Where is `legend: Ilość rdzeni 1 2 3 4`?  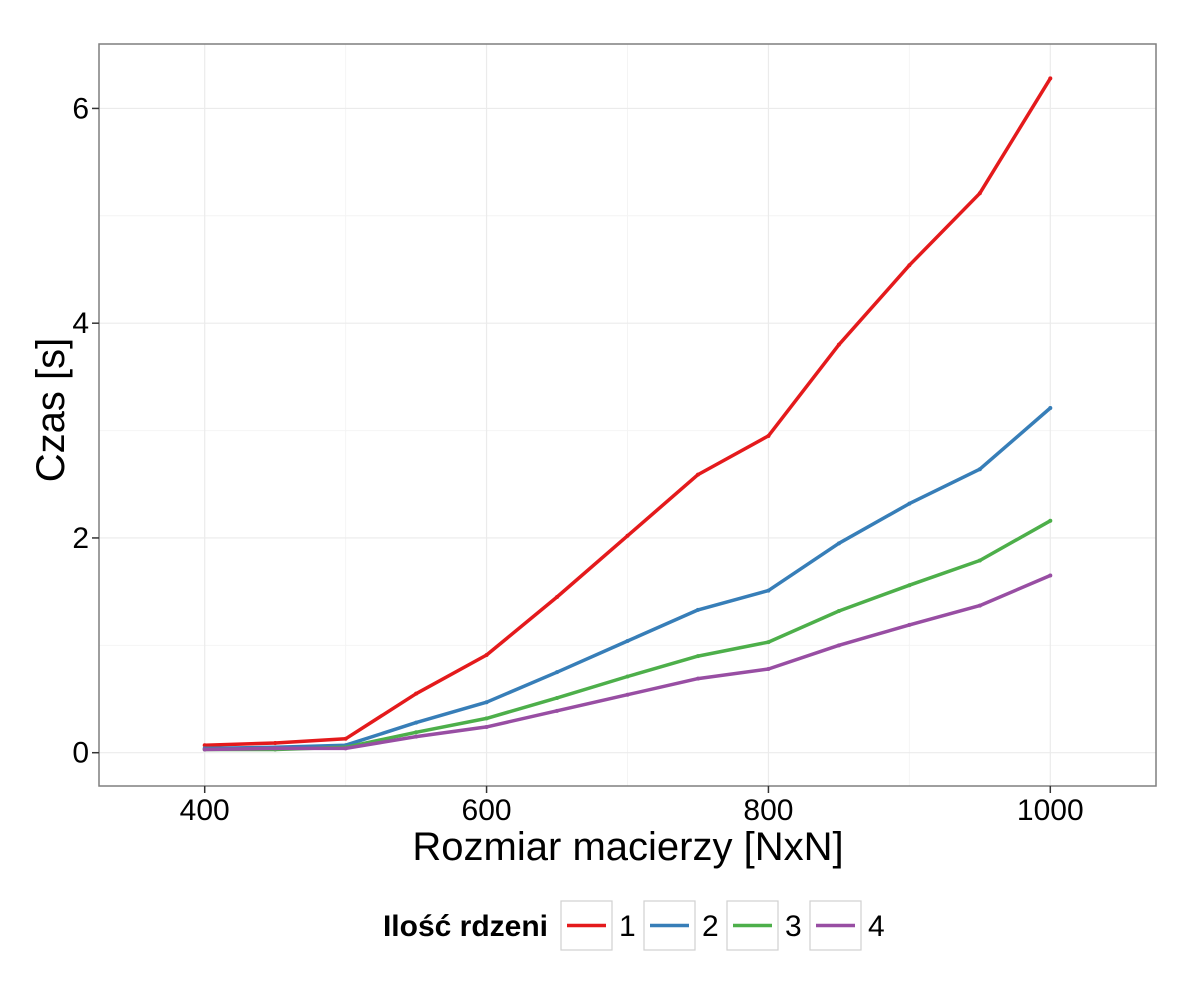
legend: Ilość rdzeni 1 2 3 4 is located at coordinates (634, 925).